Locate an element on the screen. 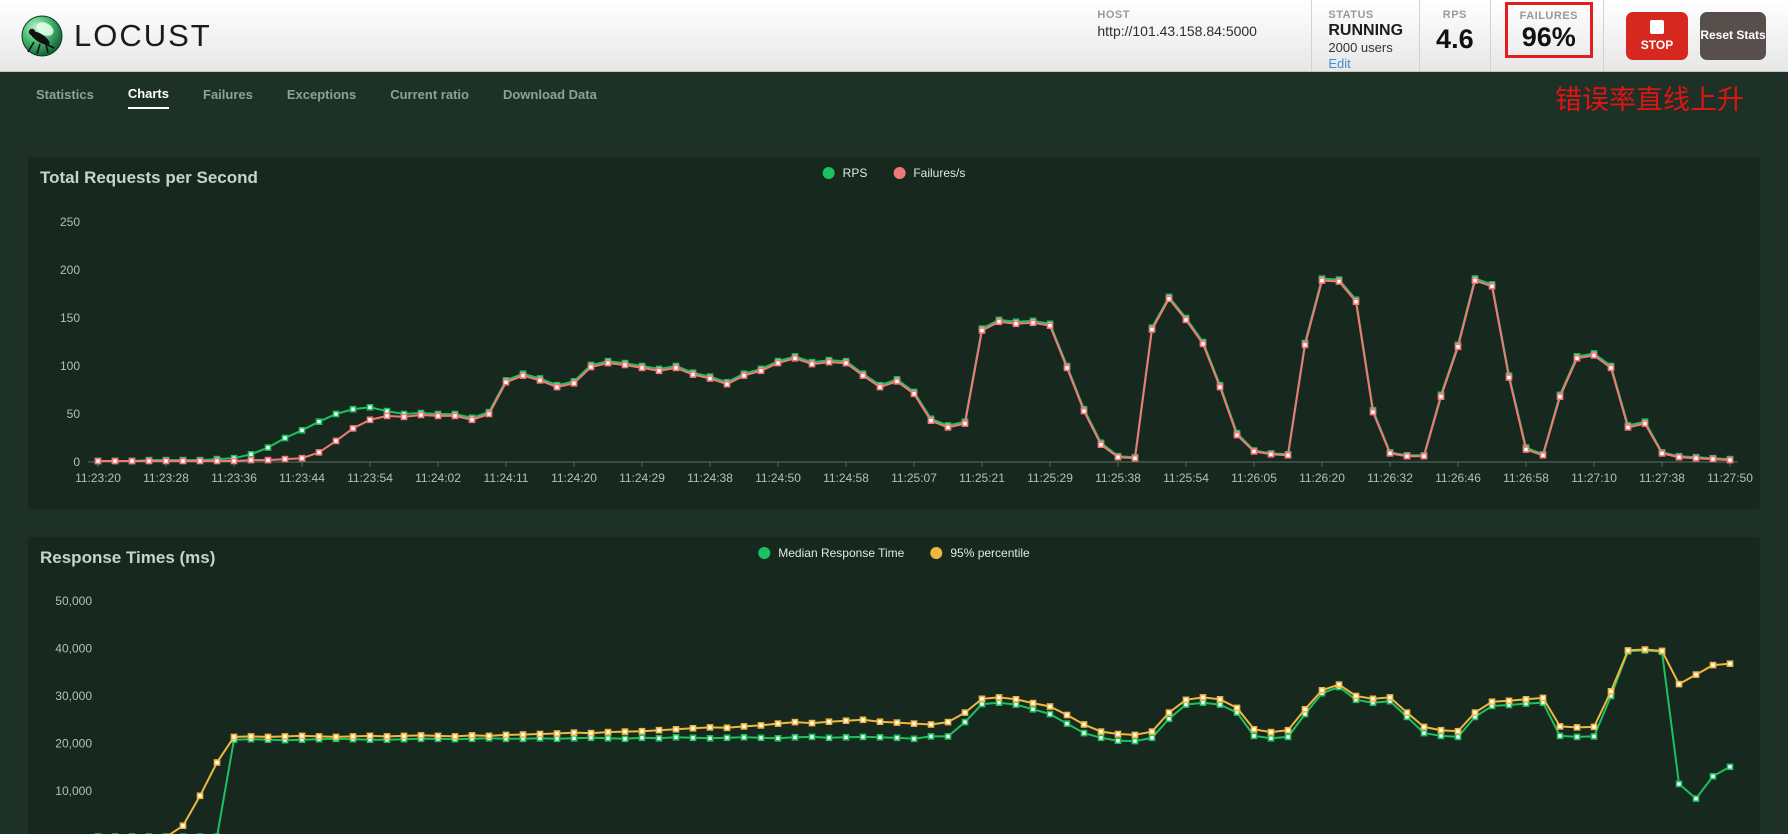 The height and width of the screenshot is (834, 1788). host-block: HOST http://101.43.158.84:5000 is located at coordinates (1196, 35).